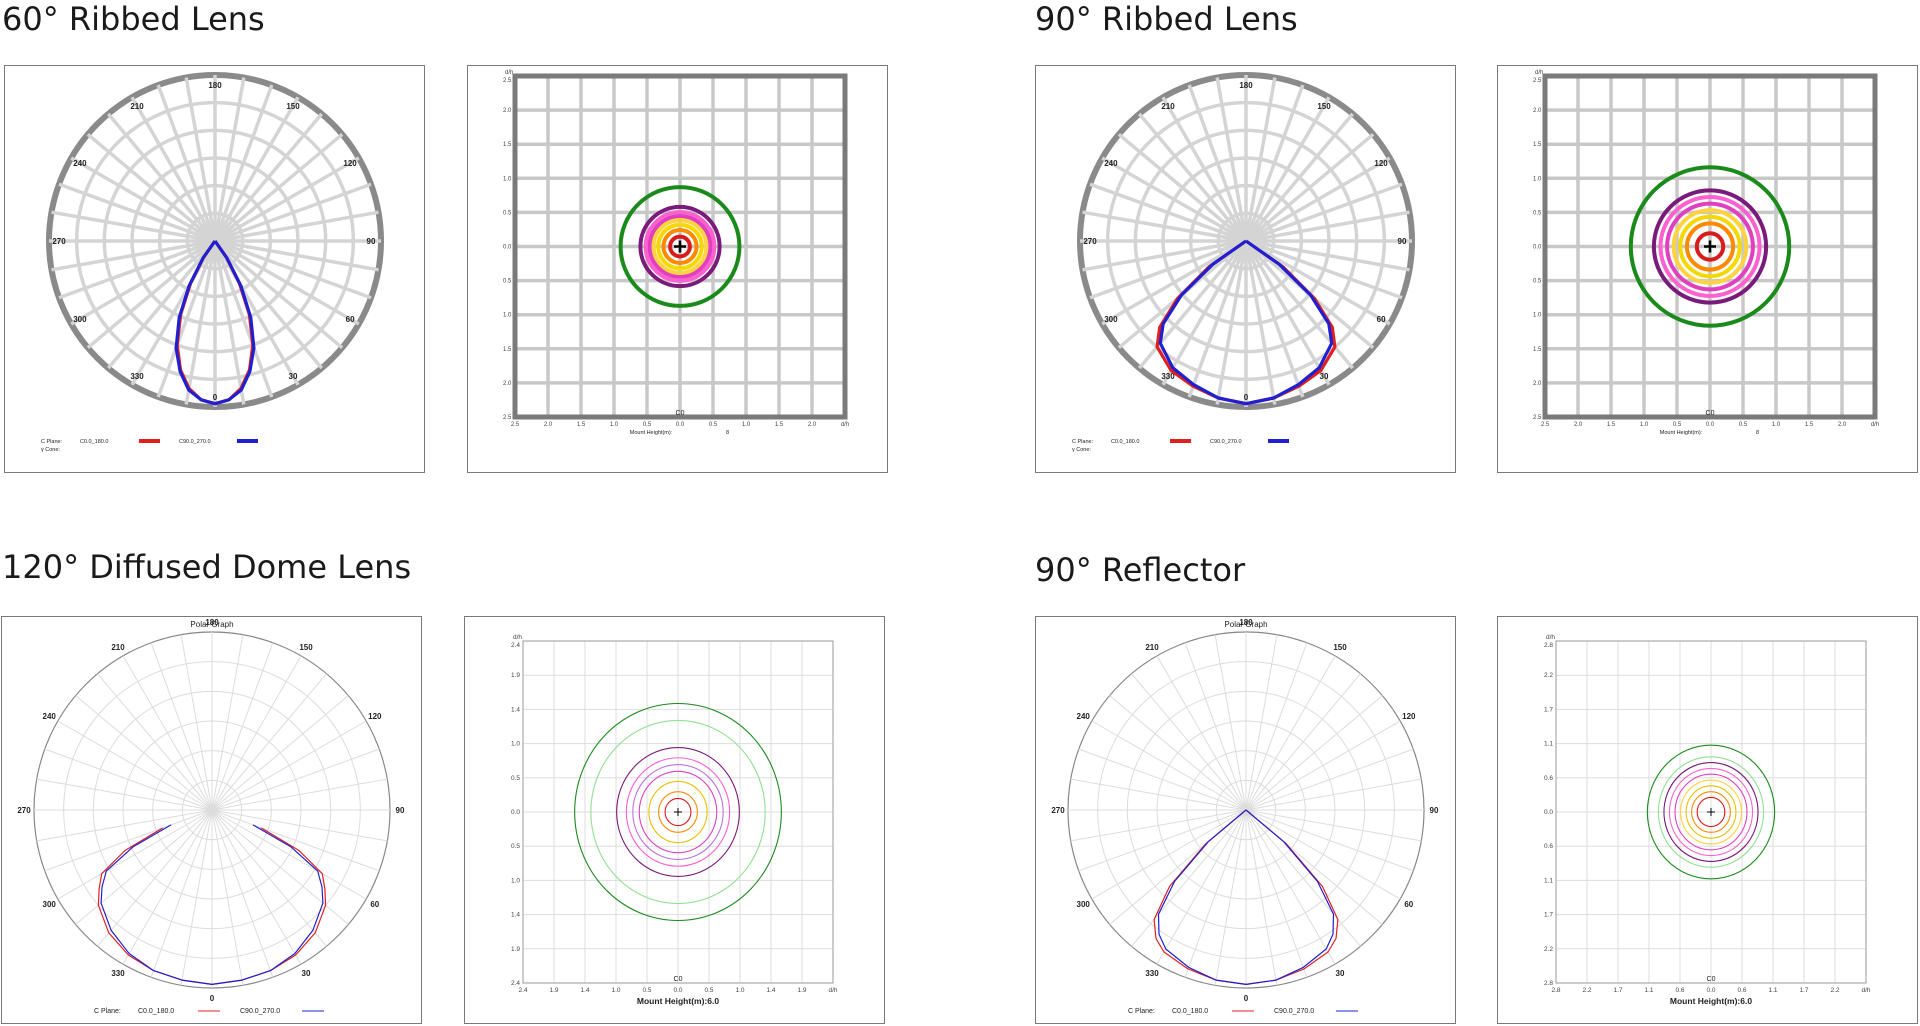  I want to click on iso-x-tick: 2.8, so click(1555, 990).